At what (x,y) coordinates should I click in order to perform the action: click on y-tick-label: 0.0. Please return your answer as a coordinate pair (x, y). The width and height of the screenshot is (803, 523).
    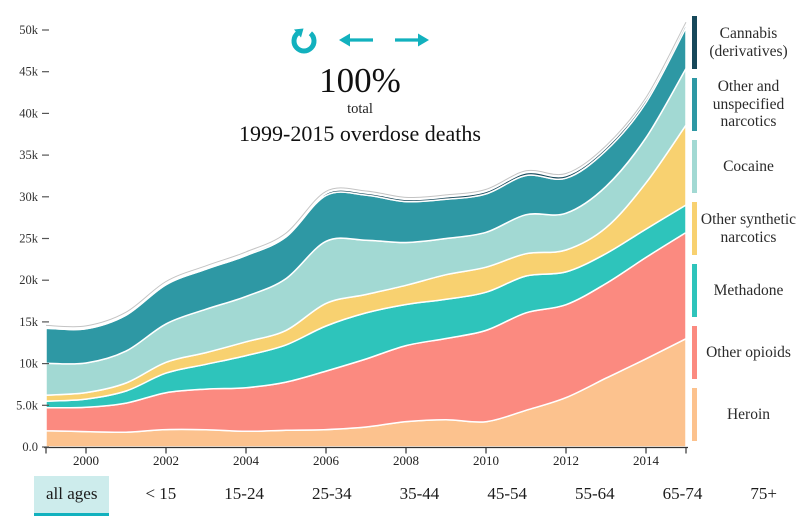
    Looking at the image, I should click on (30, 447).